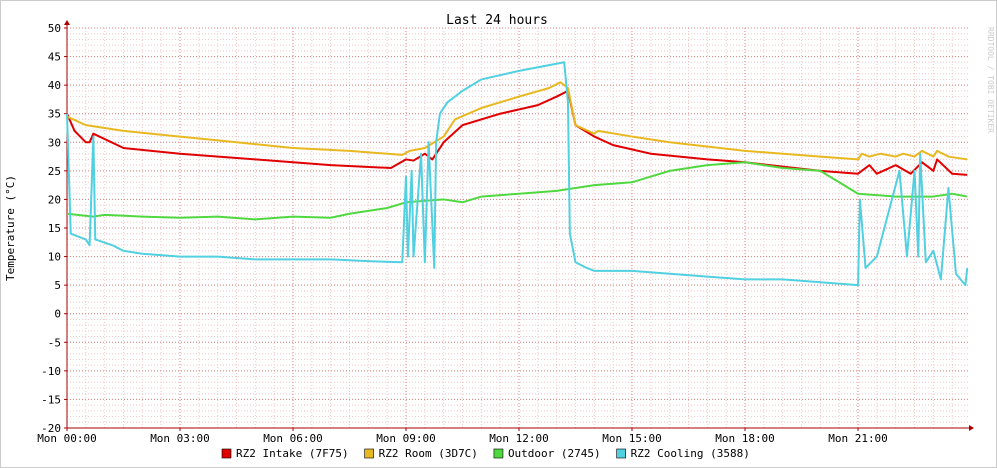 The height and width of the screenshot is (468, 997). Describe the element at coordinates (10, 228) in the screenshot. I see `y-axis-label: Temperature (°C)` at that location.